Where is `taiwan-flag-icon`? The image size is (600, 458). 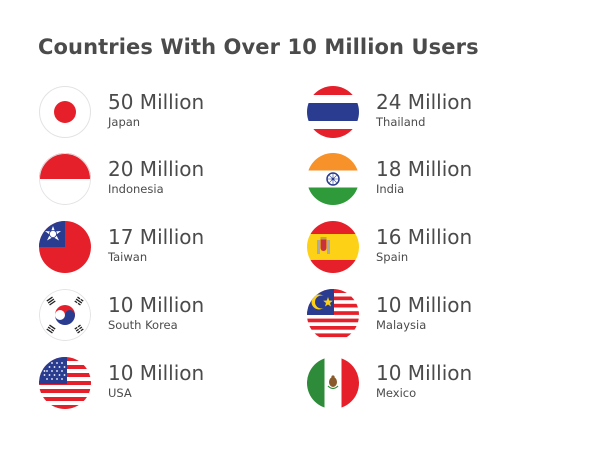 taiwan-flag-icon is located at coordinates (65, 247).